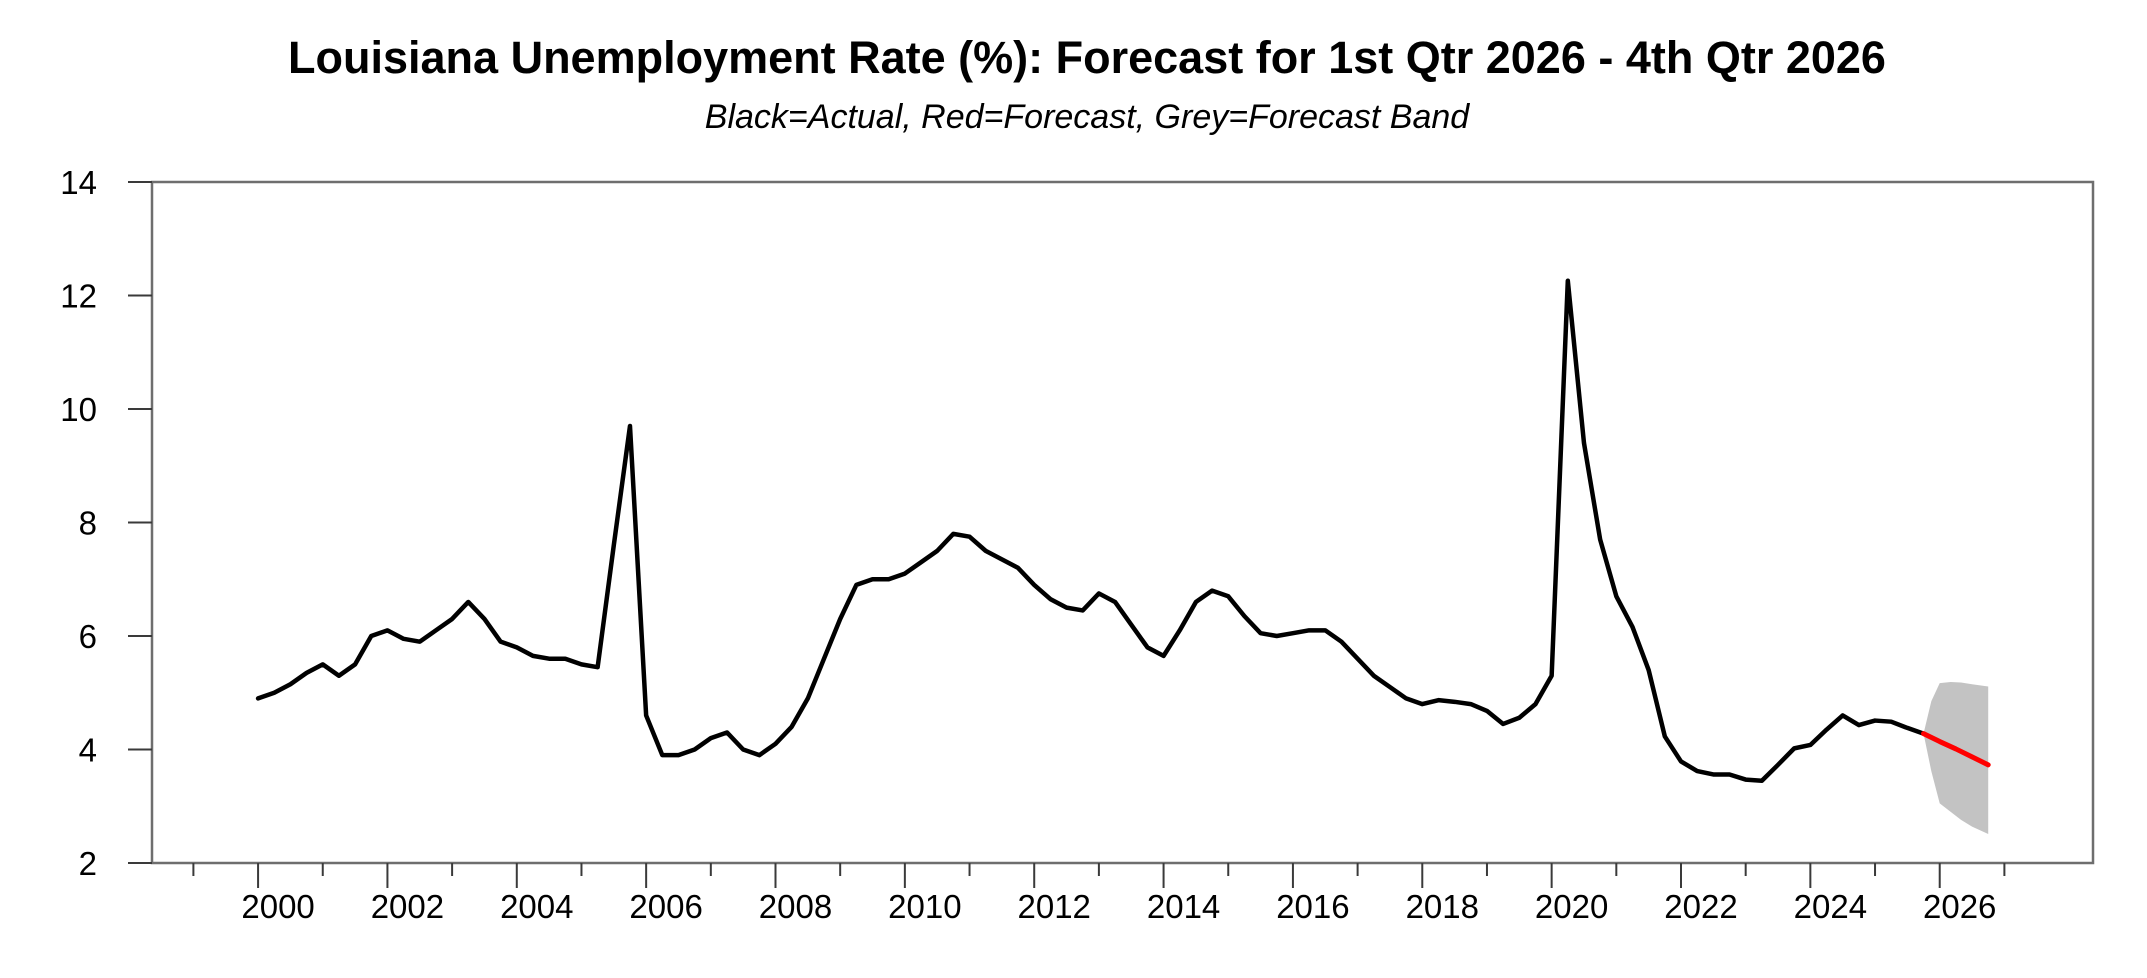 This screenshot has height=978, width=2147. What do you see at coordinates (1183, 906) in the screenshot?
I see `x-tick-label-2014: 2014` at bounding box center [1183, 906].